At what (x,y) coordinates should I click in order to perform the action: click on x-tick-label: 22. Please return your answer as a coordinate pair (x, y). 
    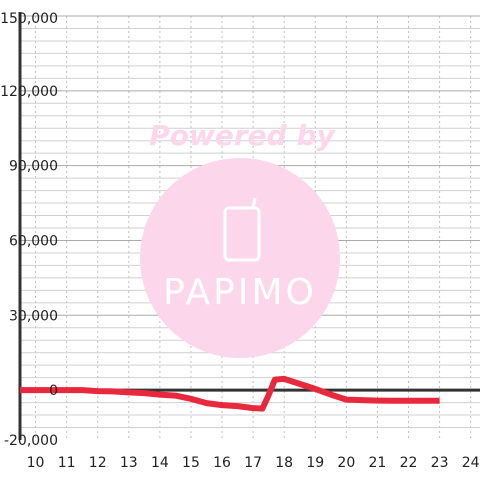
    Looking at the image, I should click on (409, 463).